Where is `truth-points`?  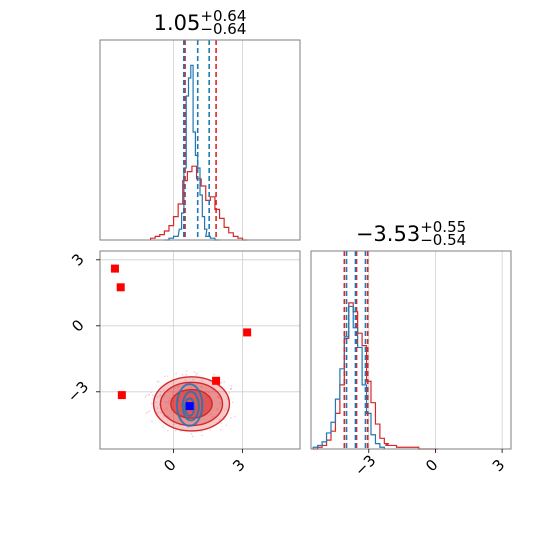 truth-points is located at coordinates (181, 337).